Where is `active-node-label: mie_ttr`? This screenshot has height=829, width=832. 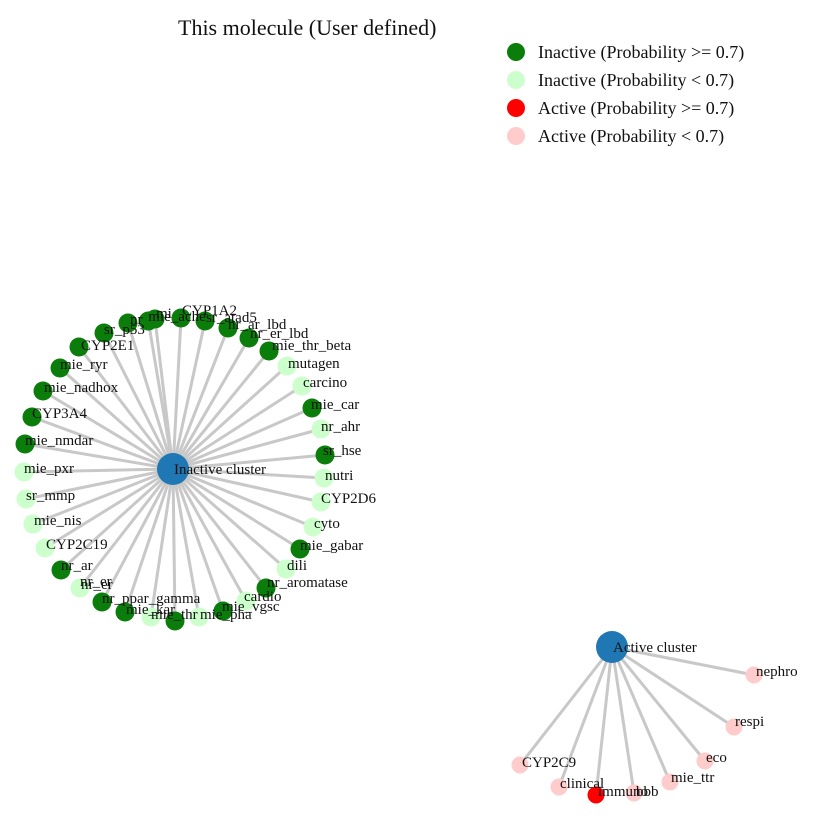
active-node-label: mie_ttr is located at coordinates (692, 778).